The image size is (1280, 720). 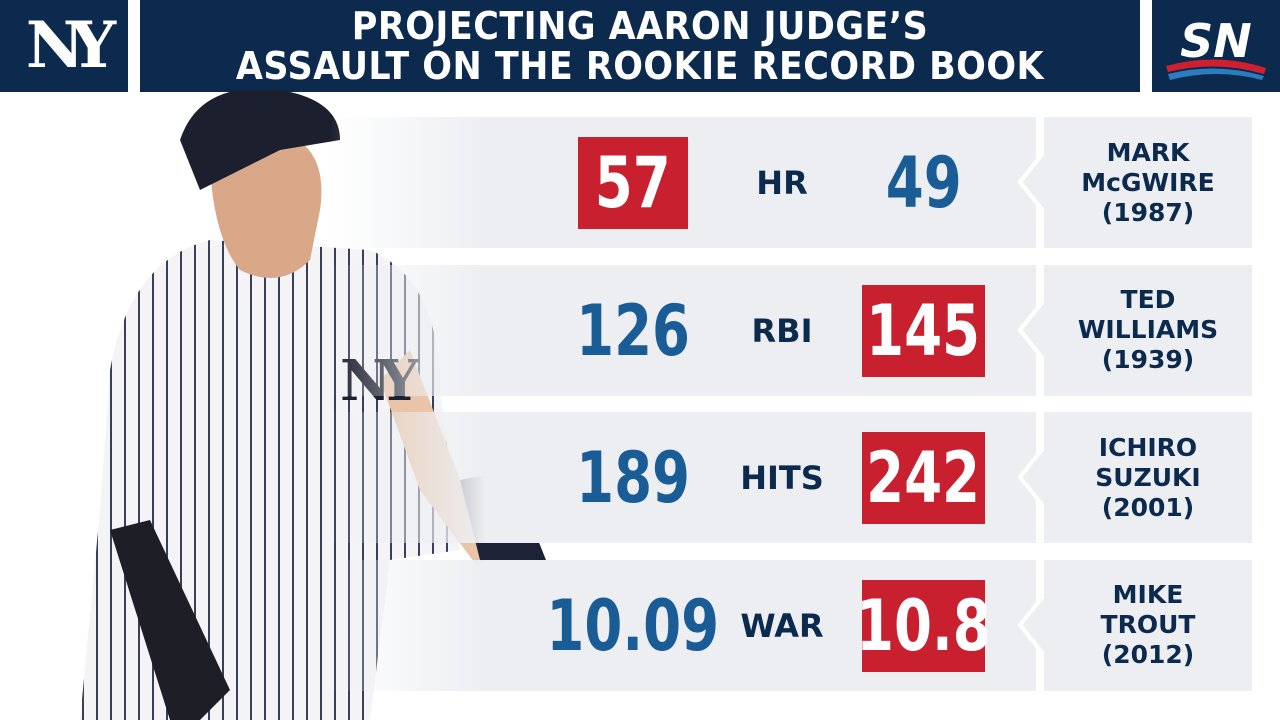 I want to click on record-value: 49, so click(x=923, y=183).